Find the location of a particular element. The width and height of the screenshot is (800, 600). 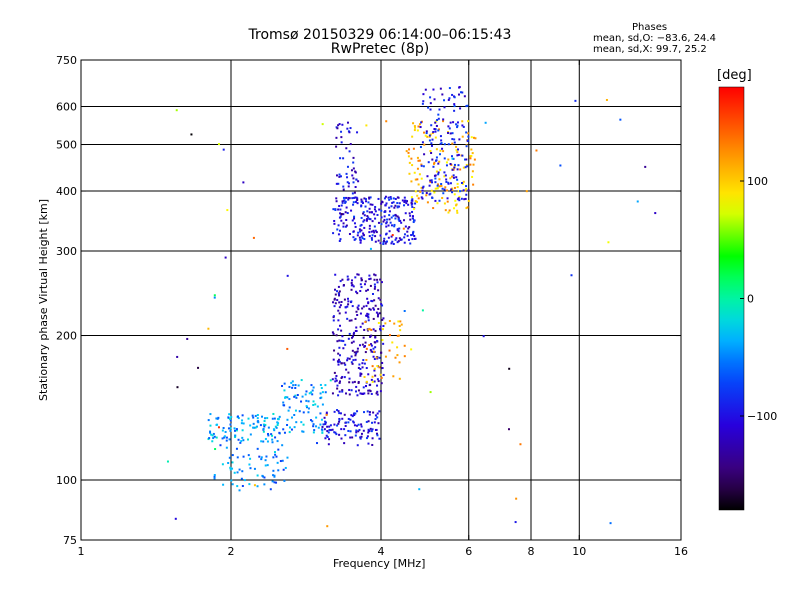

x-tick-label: 6 is located at coordinates (468, 551).